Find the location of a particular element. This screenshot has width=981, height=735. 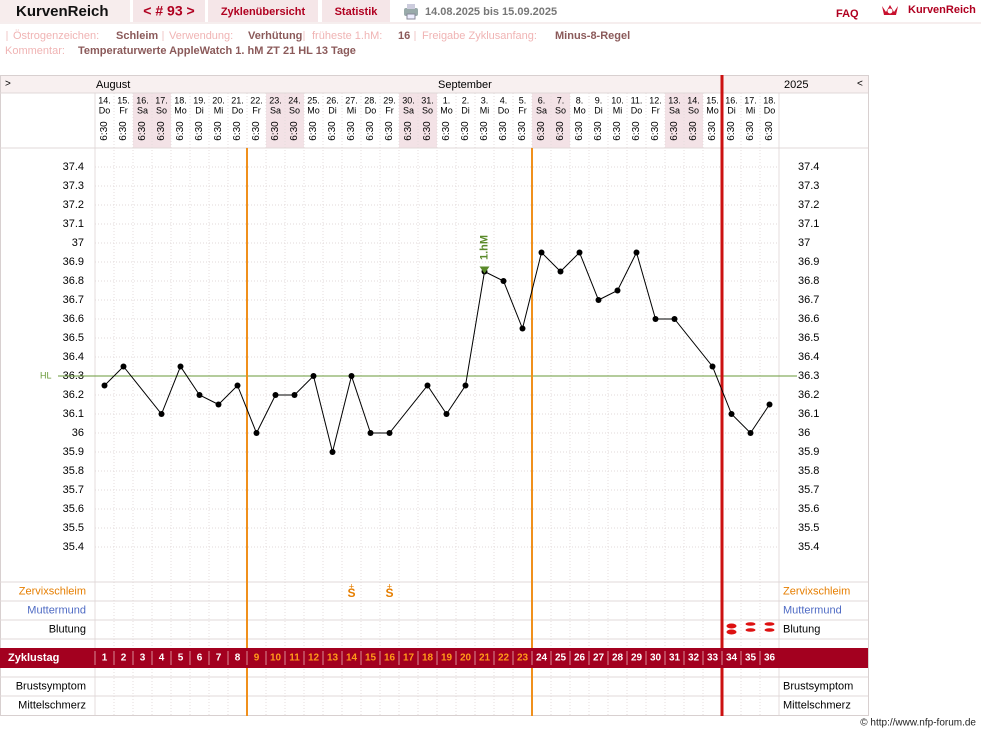

y-tick-label: 35.7 is located at coordinates (73, 490).